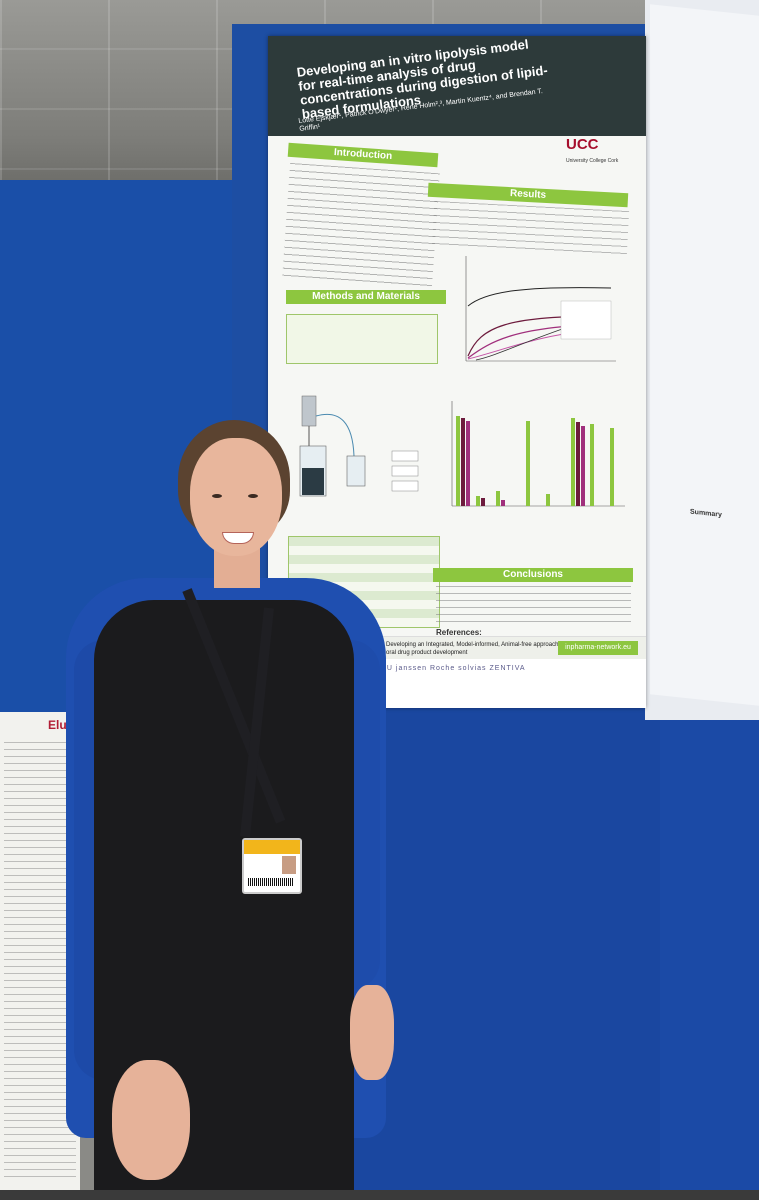 The width and height of the screenshot is (759, 1200). I want to click on badge-photo, so click(289, 865).